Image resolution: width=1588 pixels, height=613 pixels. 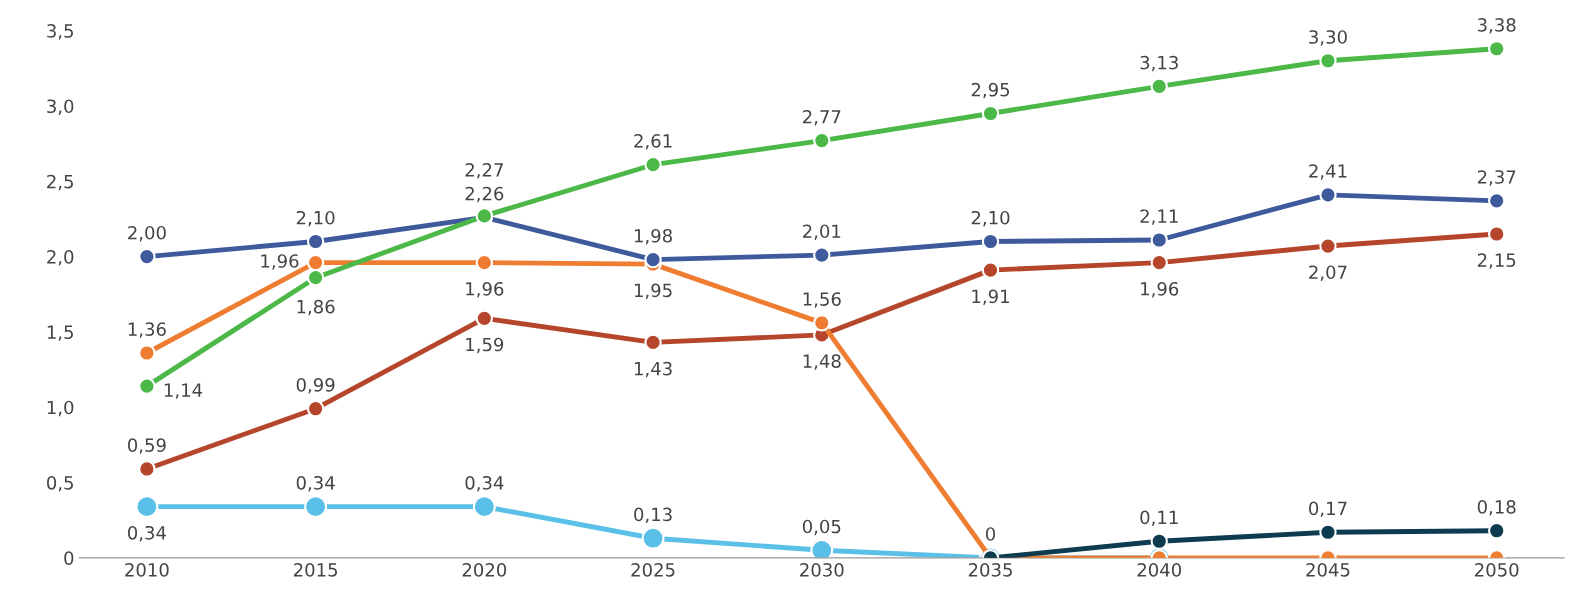 I want to click on data-label: 1,59, so click(x=485, y=345).